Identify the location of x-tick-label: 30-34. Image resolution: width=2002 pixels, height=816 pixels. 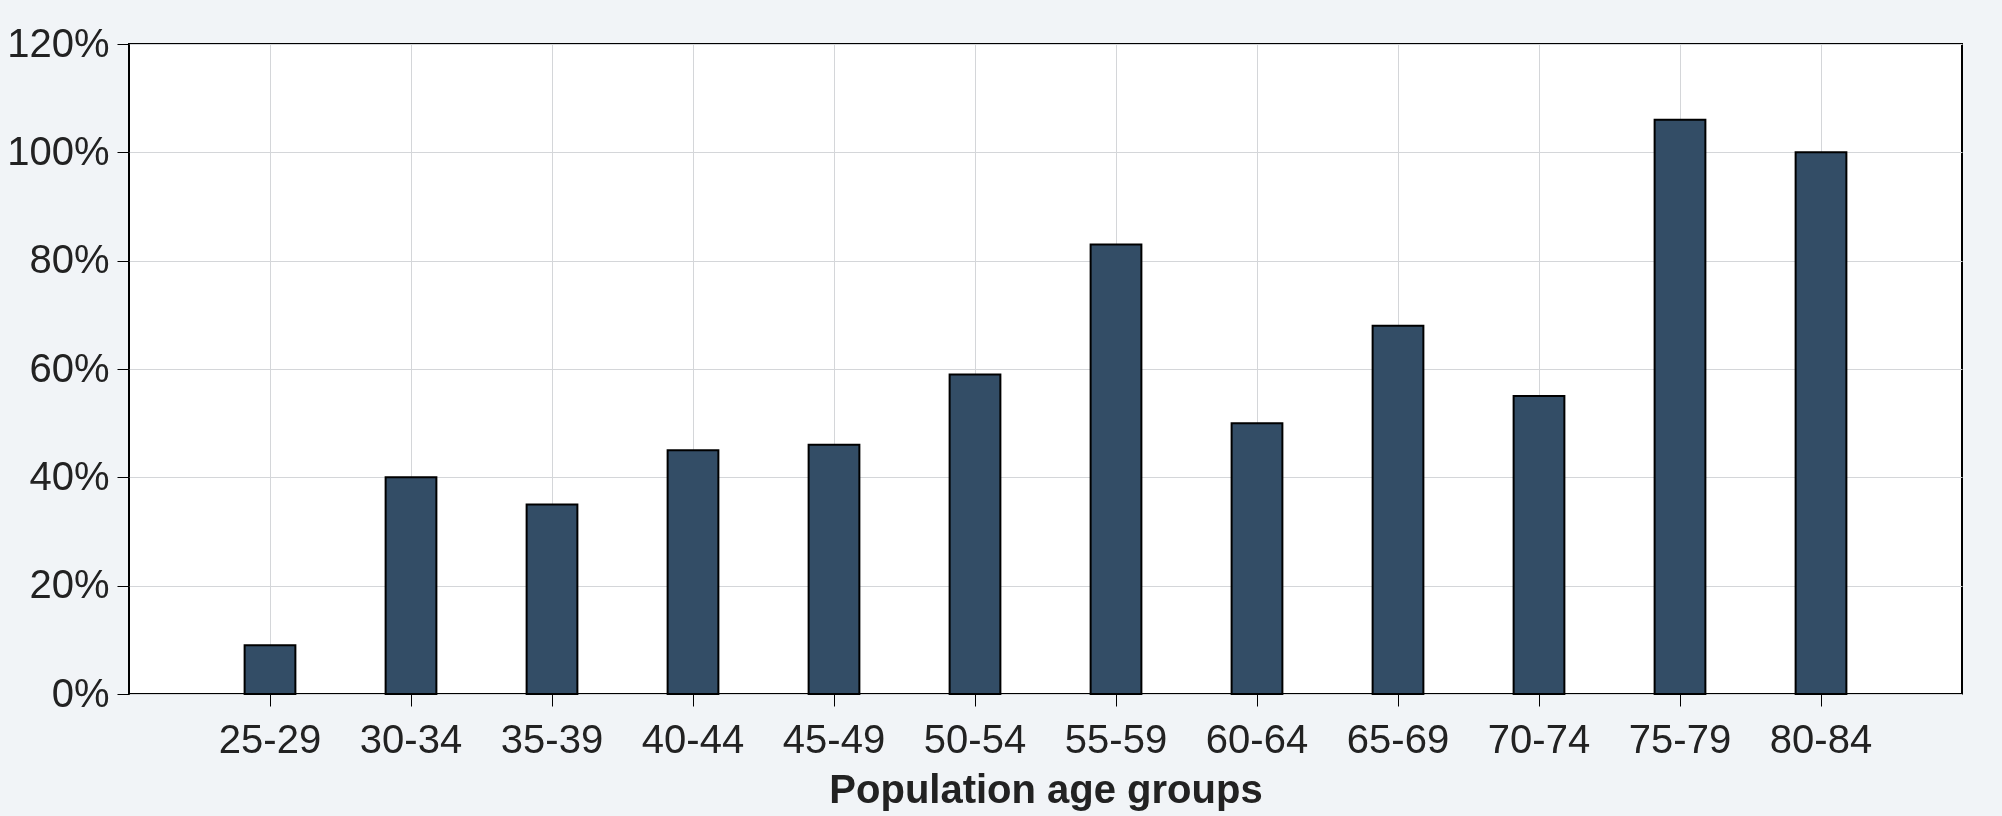
(411, 738).